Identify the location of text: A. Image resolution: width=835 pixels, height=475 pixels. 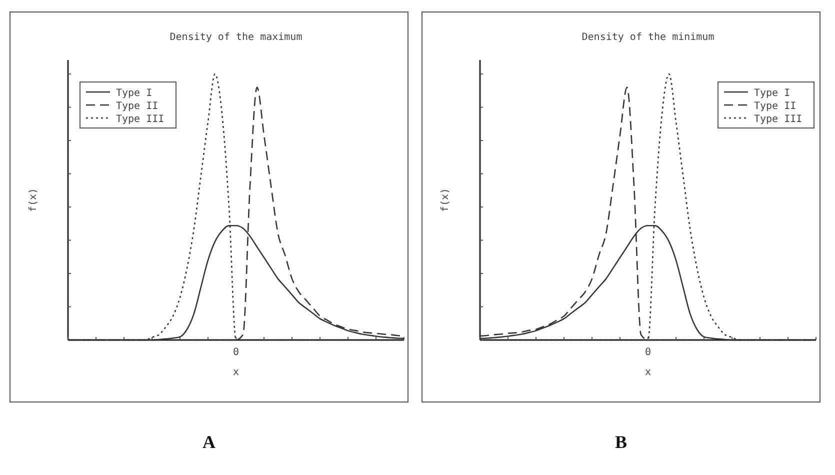
(209, 442).